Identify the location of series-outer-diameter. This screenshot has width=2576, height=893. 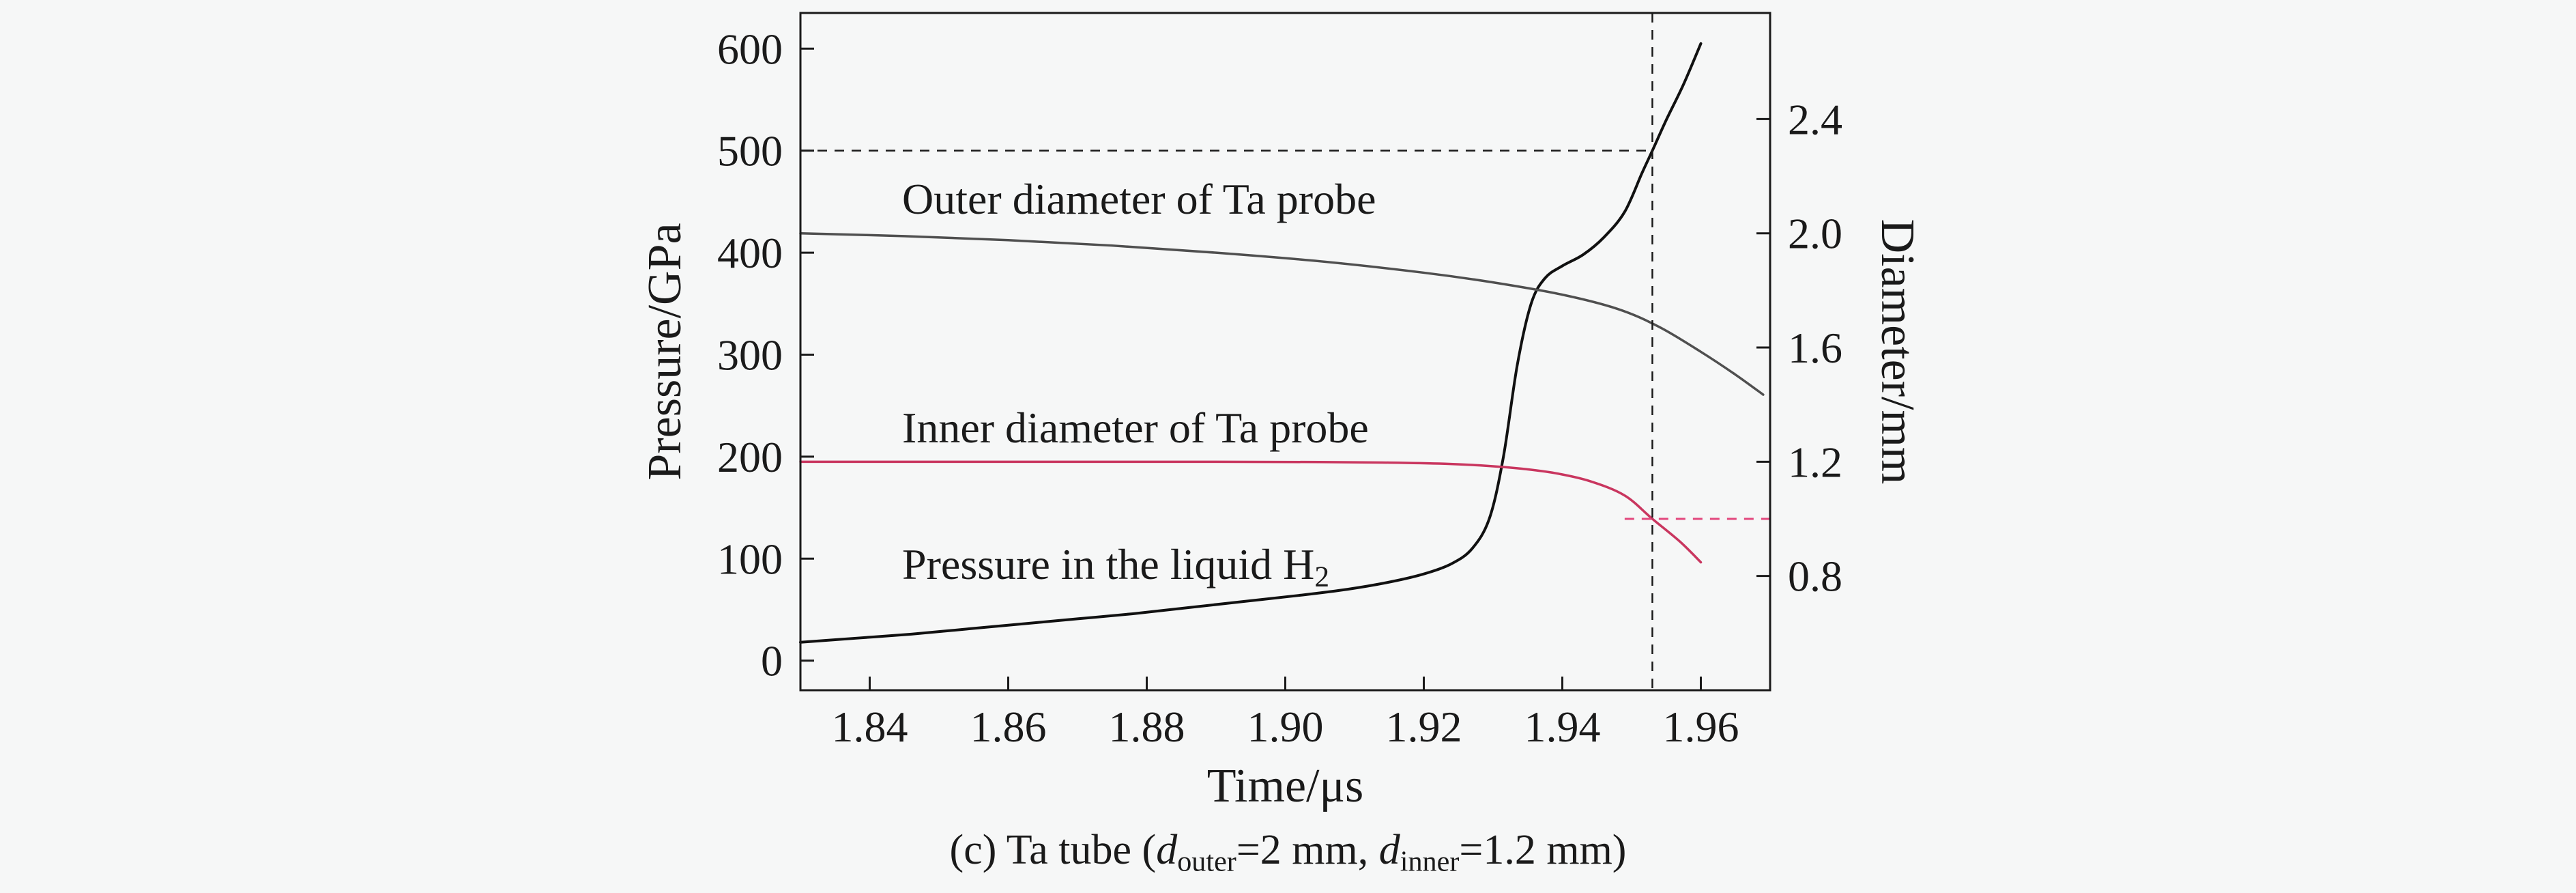
(1282, 313).